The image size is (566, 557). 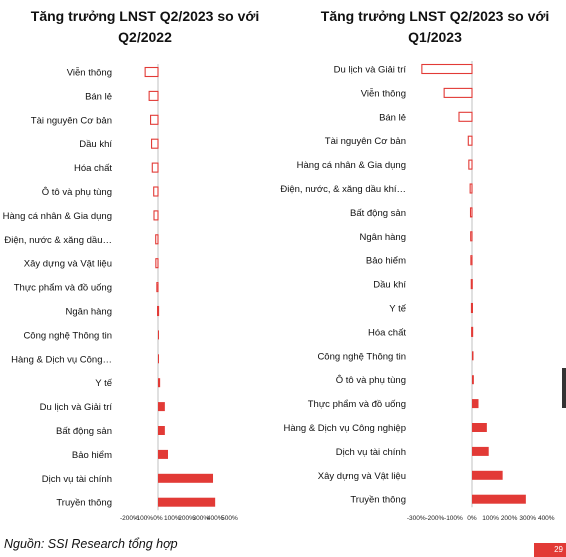 What do you see at coordinates (145, 37) in the screenshot?
I see `chart-1-title-line-2: Q2/2022` at bounding box center [145, 37].